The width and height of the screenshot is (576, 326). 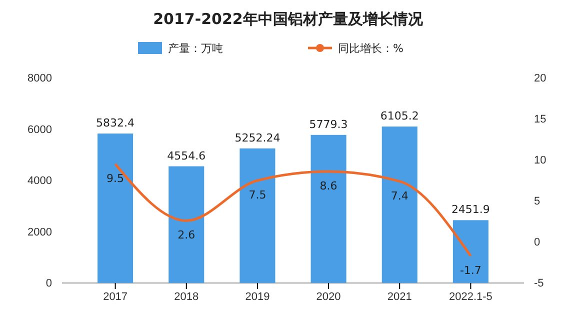 What do you see at coordinates (257, 195) in the screenshot?
I see `data-label: 7.5` at bounding box center [257, 195].